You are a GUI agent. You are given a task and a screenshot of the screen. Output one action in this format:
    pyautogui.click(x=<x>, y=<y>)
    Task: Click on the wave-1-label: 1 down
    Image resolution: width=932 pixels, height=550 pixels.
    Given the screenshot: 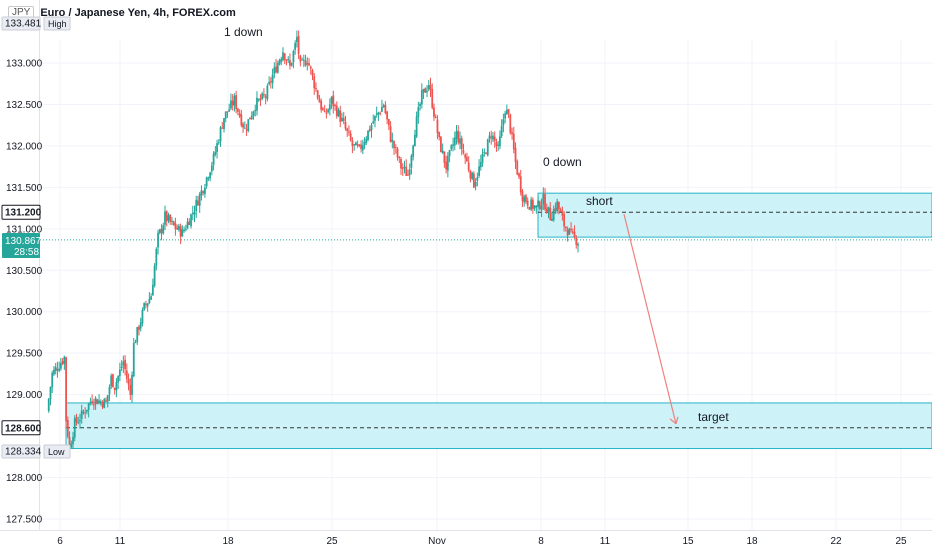 What is the action you would take?
    pyautogui.click(x=243, y=32)
    